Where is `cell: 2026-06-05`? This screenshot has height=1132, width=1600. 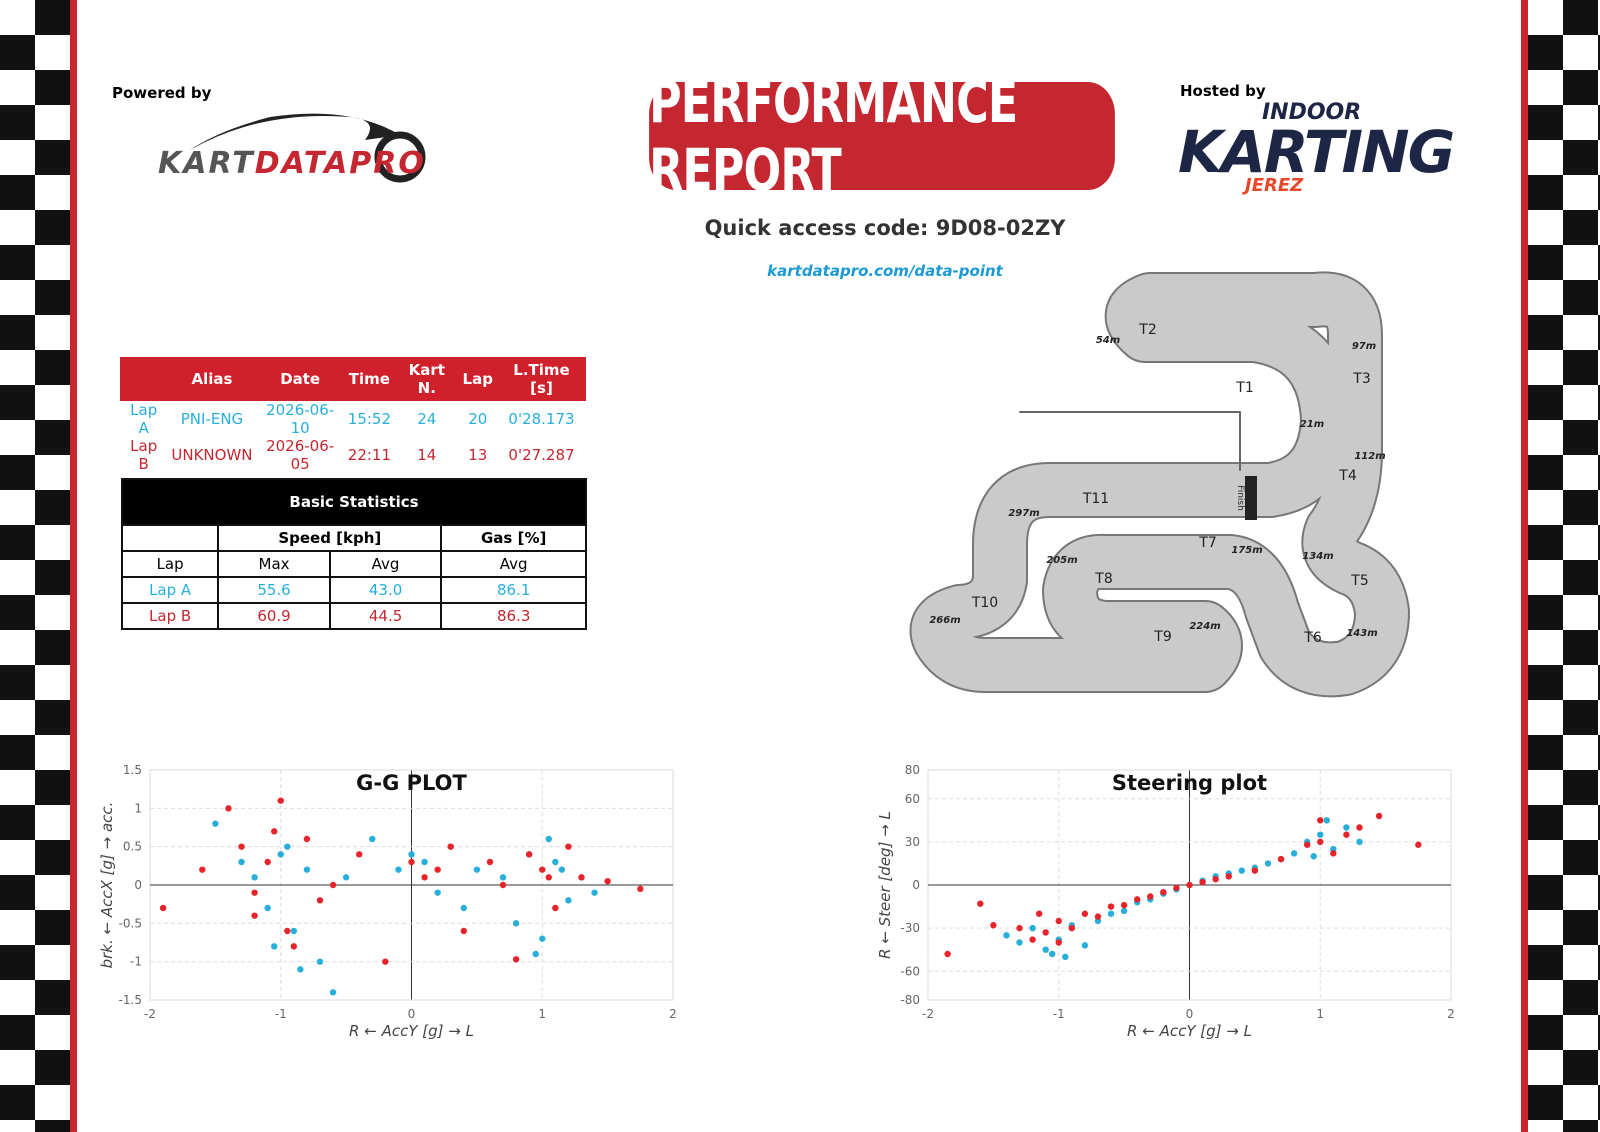
cell: 2026-06-05 is located at coordinates (300, 455).